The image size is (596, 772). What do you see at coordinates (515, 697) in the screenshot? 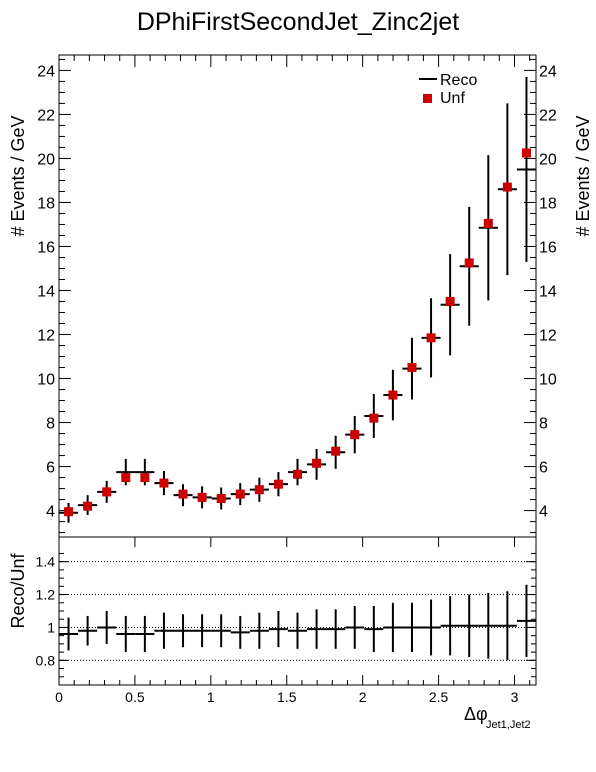
I see `x-tick-label: 3` at bounding box center [515, 697].